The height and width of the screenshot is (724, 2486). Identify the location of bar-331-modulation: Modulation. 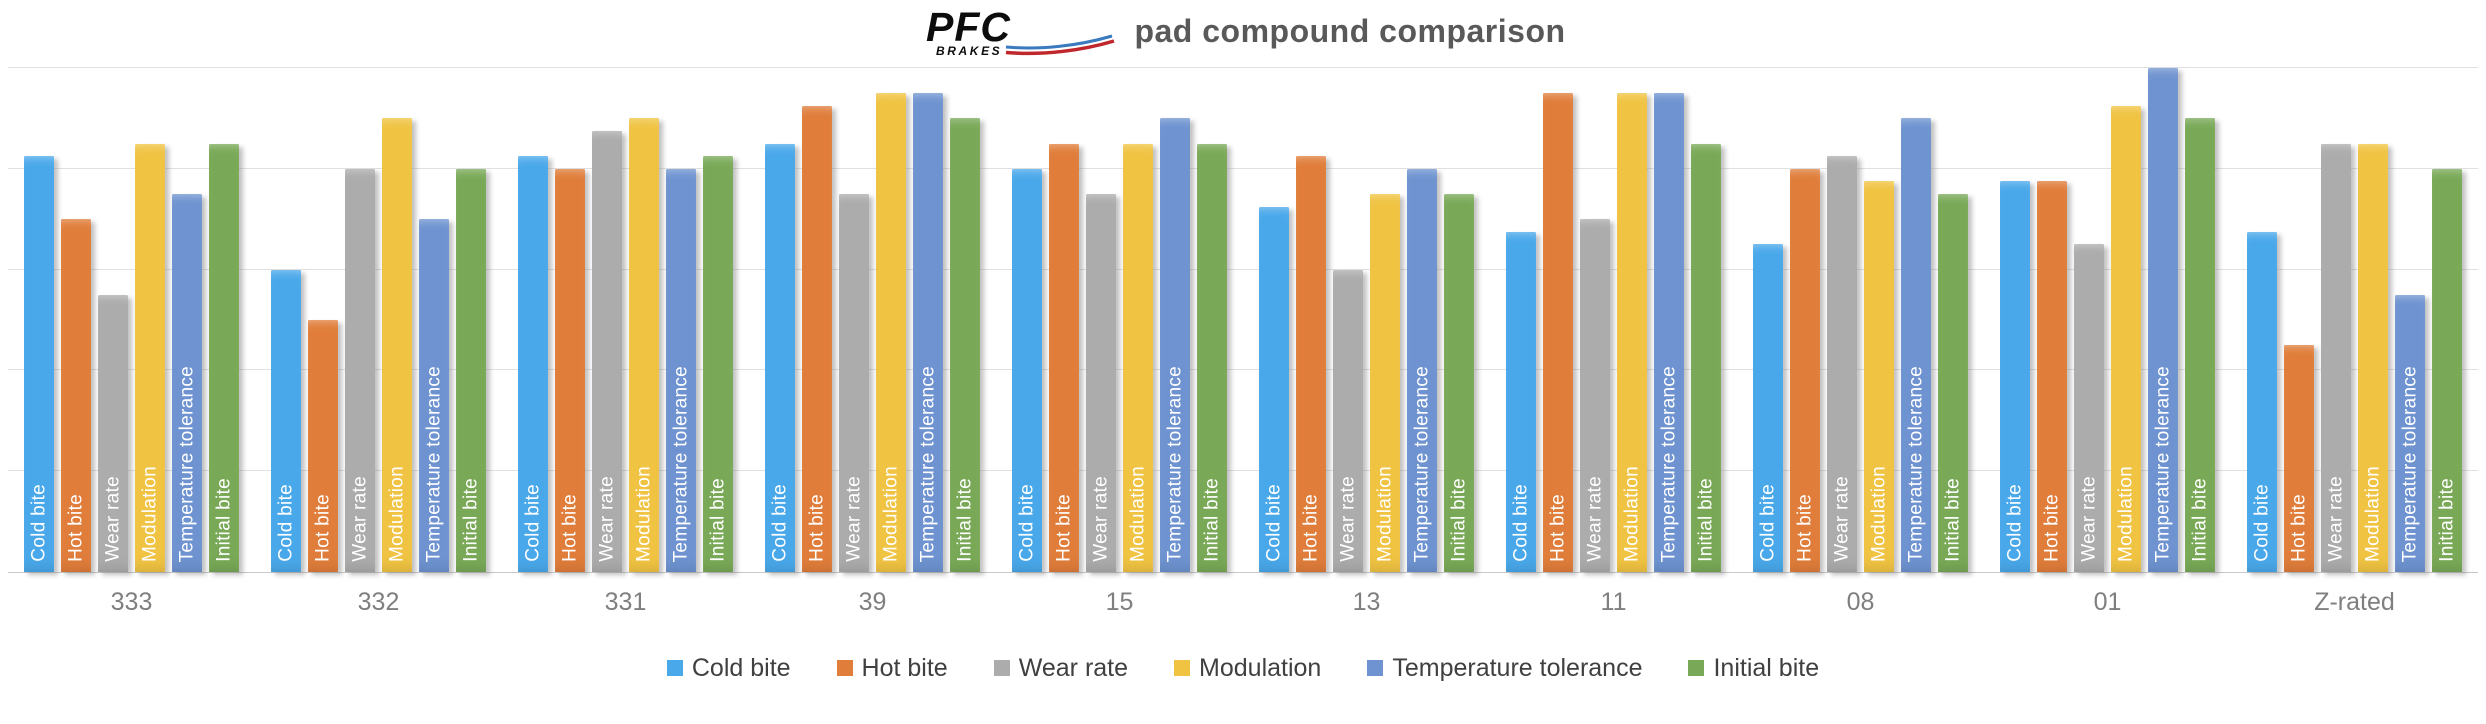
(644, 345).